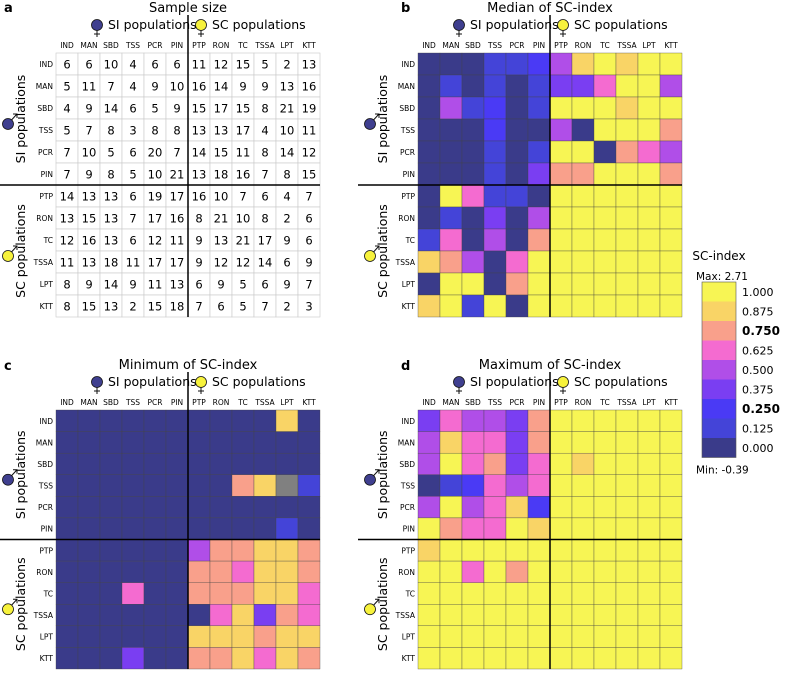 The width and height of the screenshot is (800, 673). Describe the element at coordinates (46, 550) in the screenshot. I see `row-tick-label: PTP` at that location.